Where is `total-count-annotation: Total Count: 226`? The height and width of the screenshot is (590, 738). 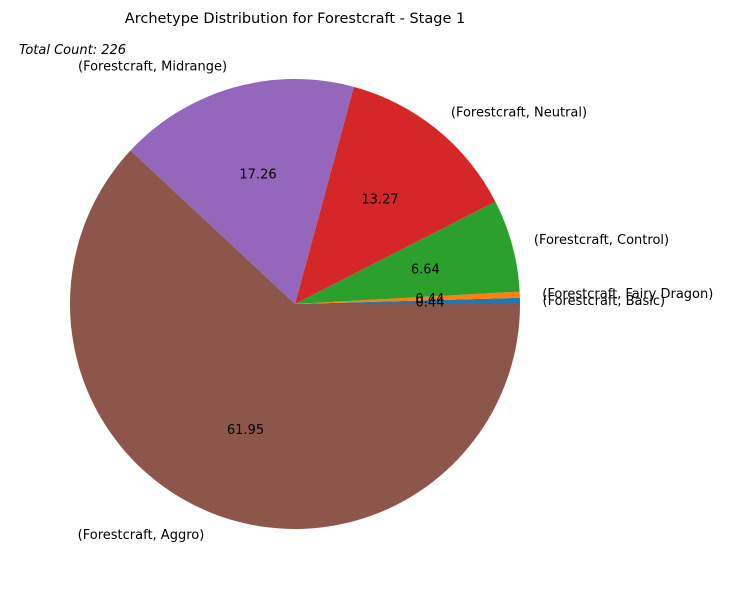
total-count-annotation: Total Count: 226 is located at coordinates (72, 50).